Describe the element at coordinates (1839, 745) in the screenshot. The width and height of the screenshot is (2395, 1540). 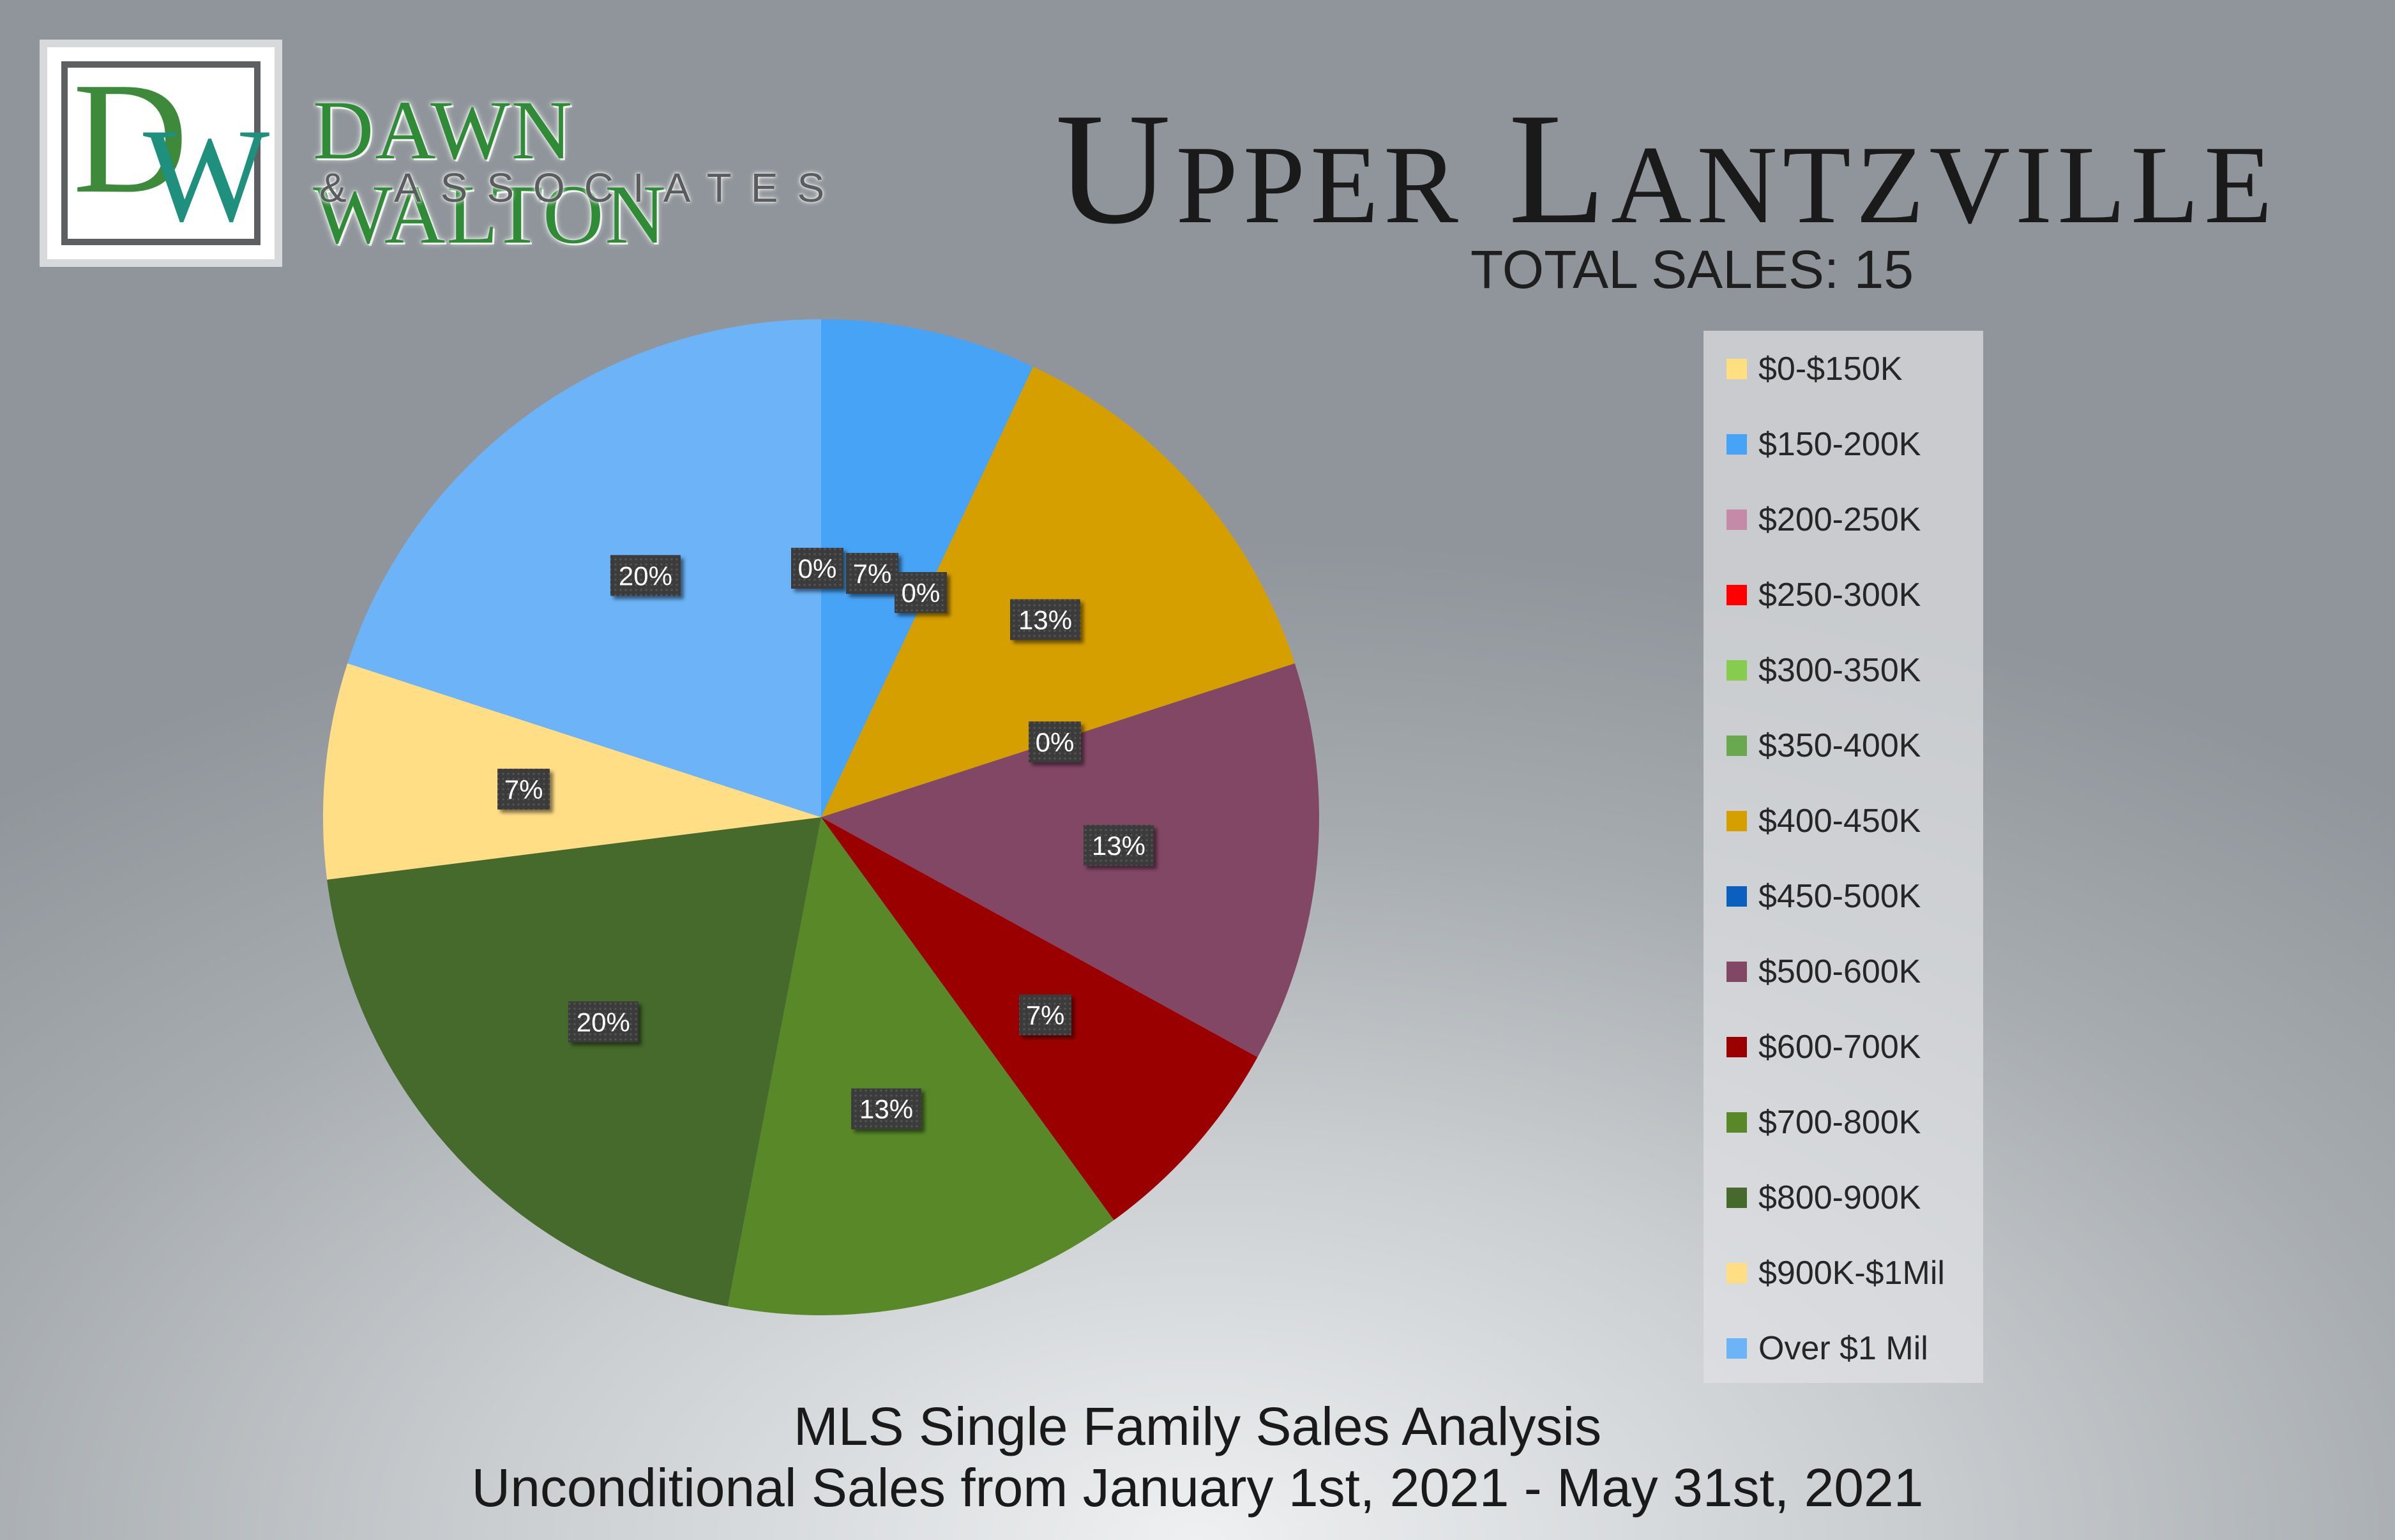
I see `legend-label: $350-400K` at that location.